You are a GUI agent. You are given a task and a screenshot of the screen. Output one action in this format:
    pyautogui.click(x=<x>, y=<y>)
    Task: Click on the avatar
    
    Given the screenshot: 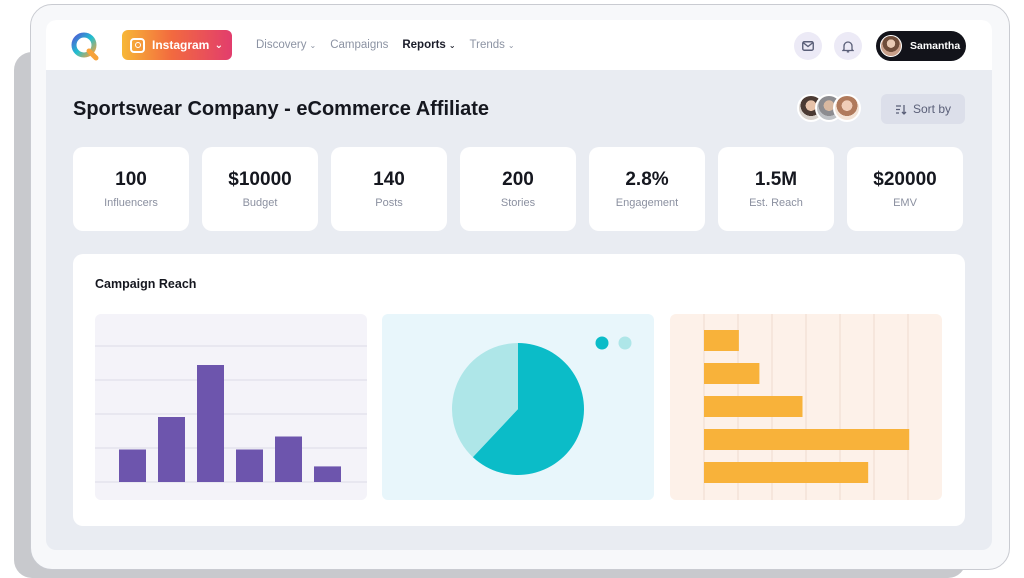 What is the action you would take?
    pyautogui.click(x=847, y=108)
    